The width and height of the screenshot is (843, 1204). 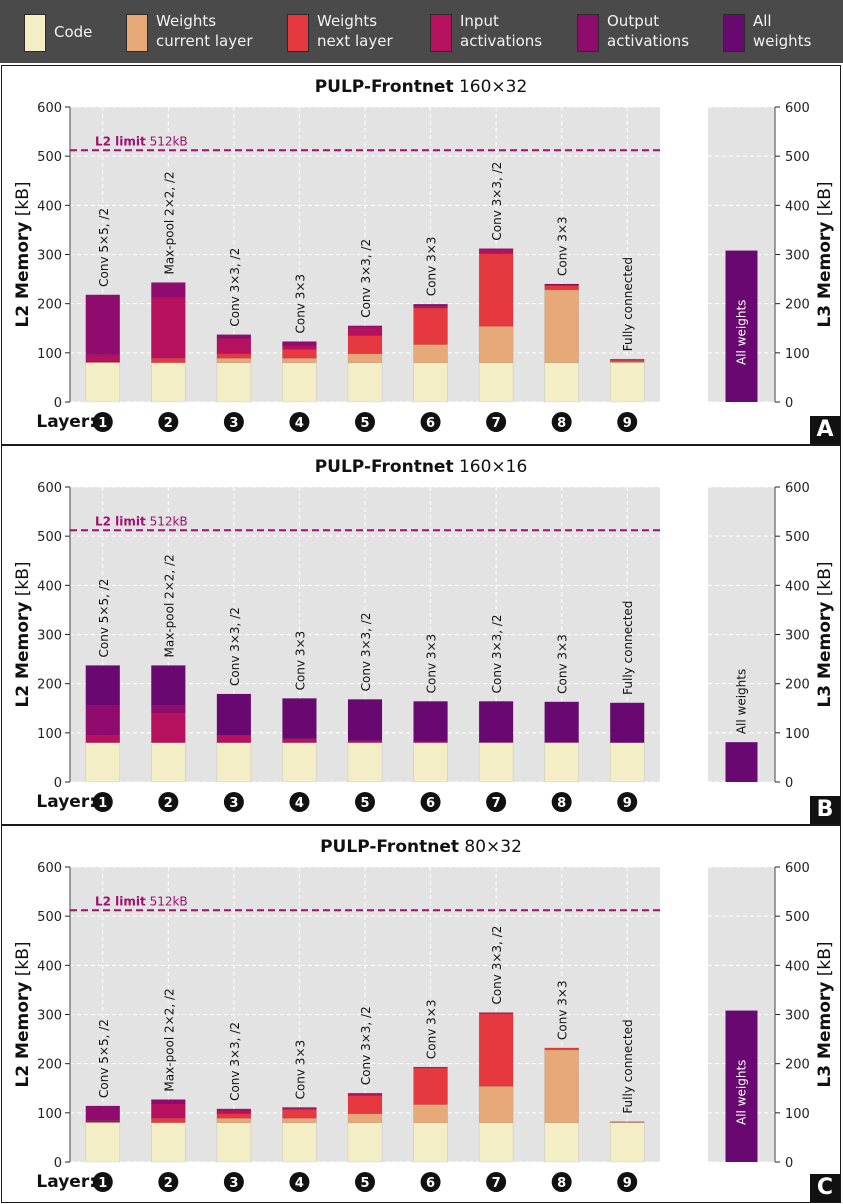 What do you see at coordinates (58, 403) in the screenshot?
I see `y-tick-label: 0` at bounding box center [58, 403].